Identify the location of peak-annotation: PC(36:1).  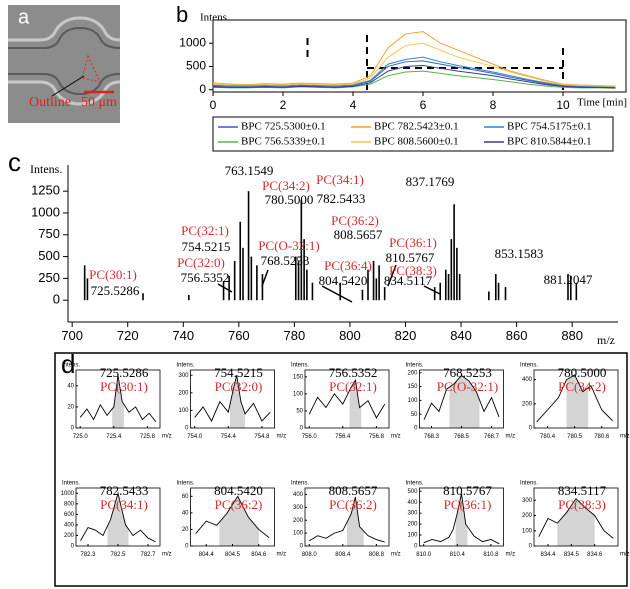
(413, 242).